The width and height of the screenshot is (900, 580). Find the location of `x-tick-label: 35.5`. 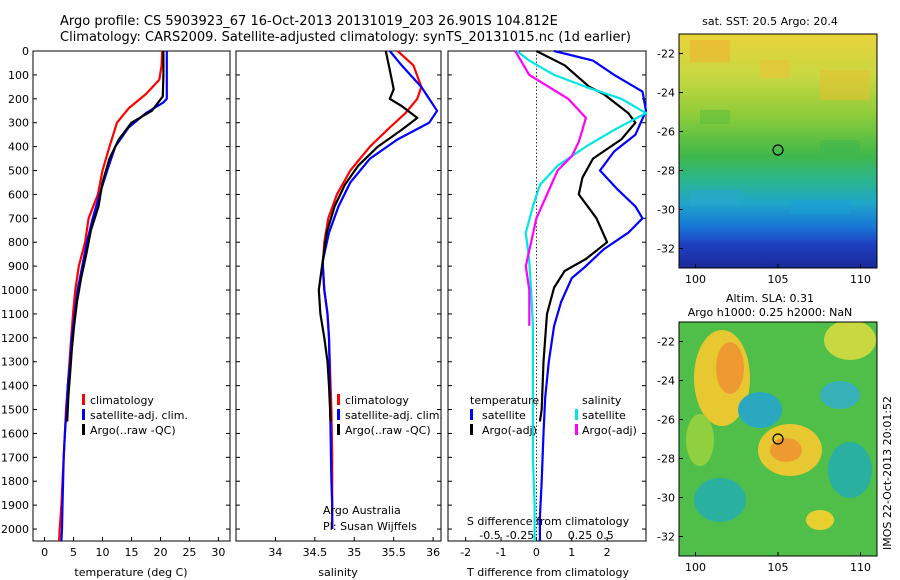

x-tick-label: 35.5 is located at coordinates (393, 552).